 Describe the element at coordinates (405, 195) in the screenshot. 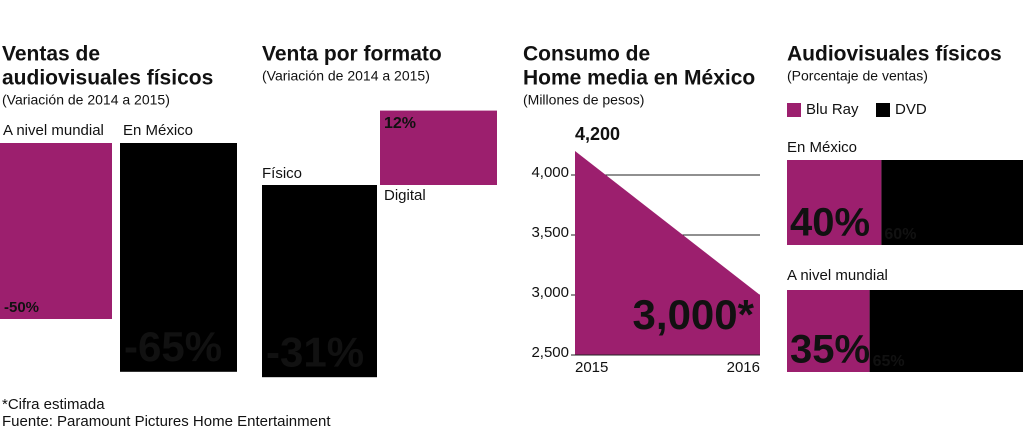

I see `category-label: Digital` at that location.